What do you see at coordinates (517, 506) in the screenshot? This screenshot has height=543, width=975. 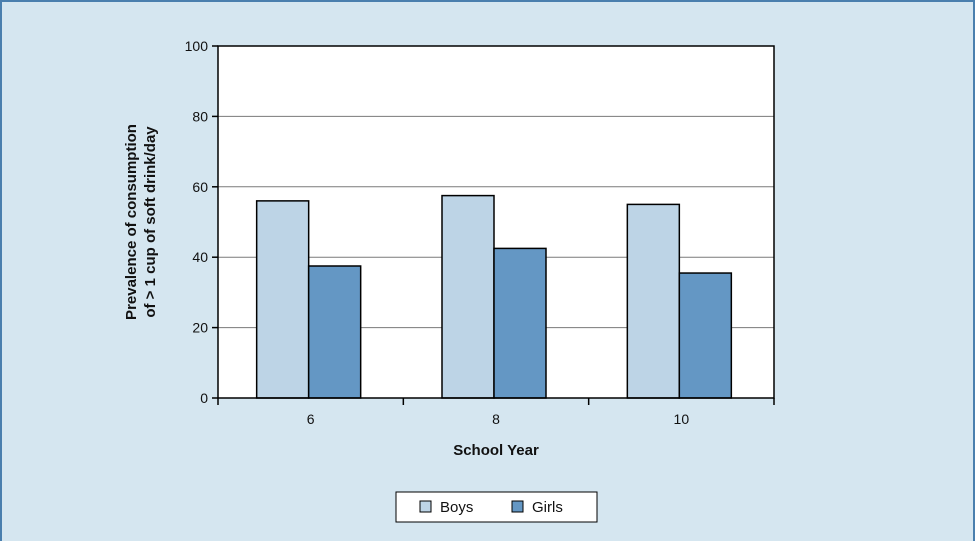 I see `legend-swatch-girls` at bounding box center [517, 506].